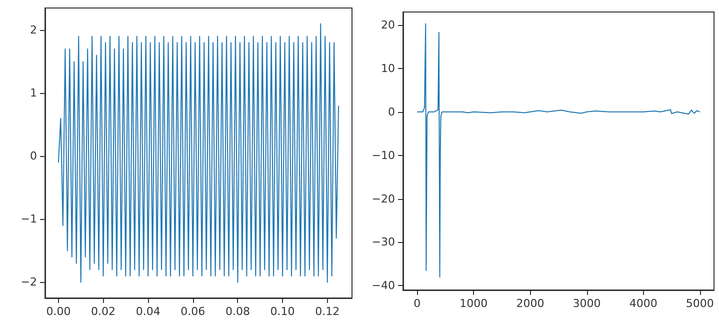  I want to click on x-tick-label: 0.04, so click(148, 311).